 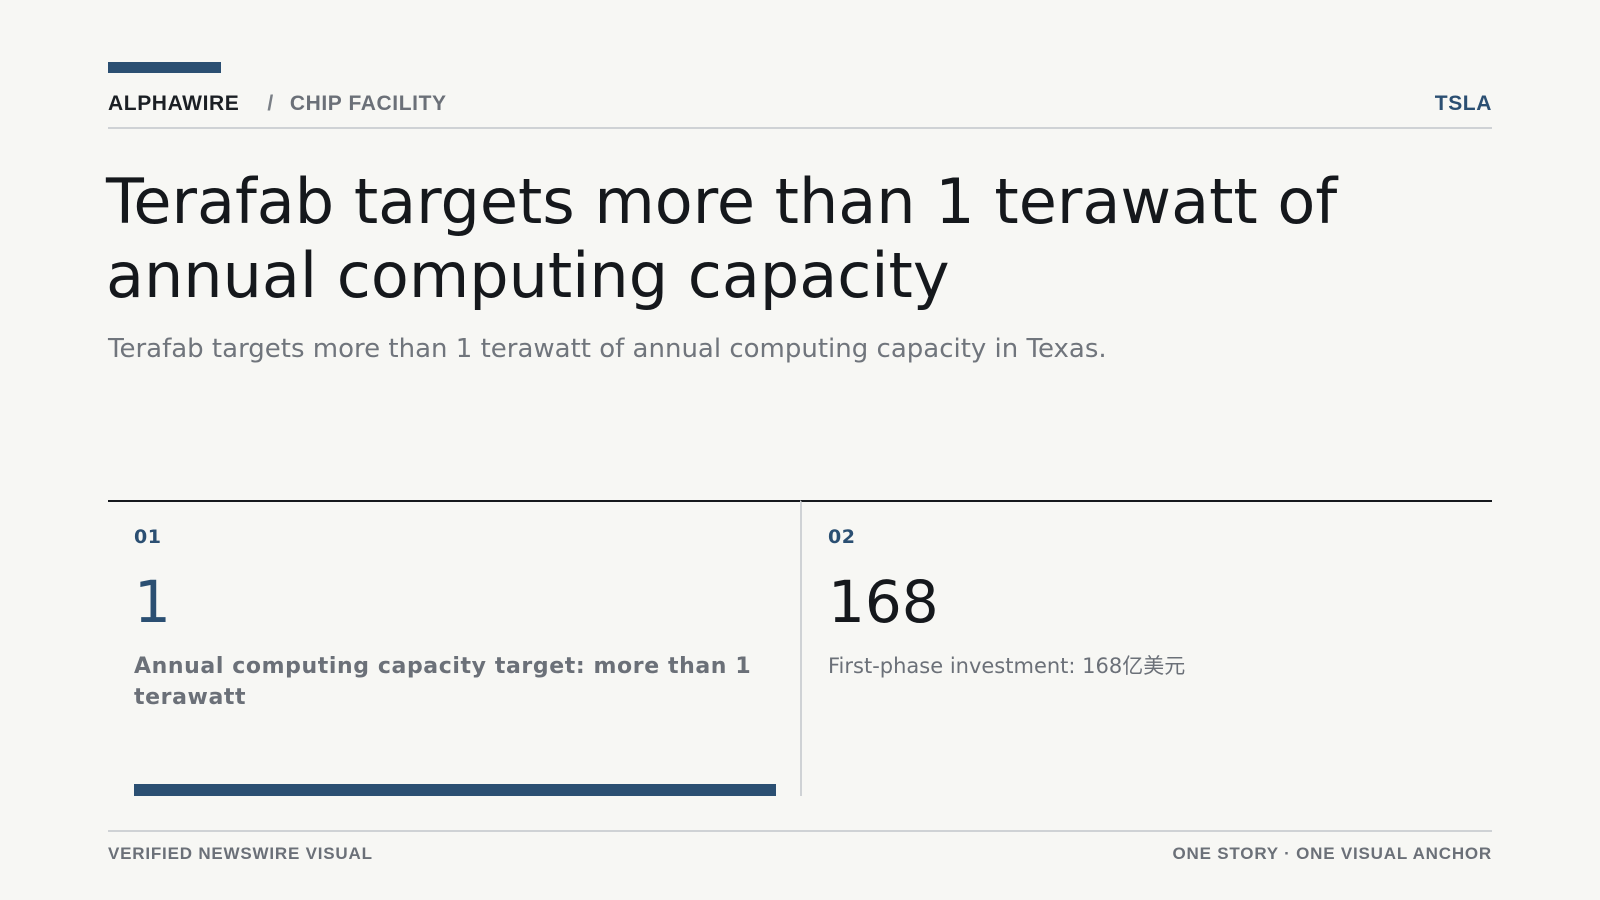 I want to click on header-bar: ALPHAWIRE / CHIP FACILITY TSLA, so click(x=800, y=104).